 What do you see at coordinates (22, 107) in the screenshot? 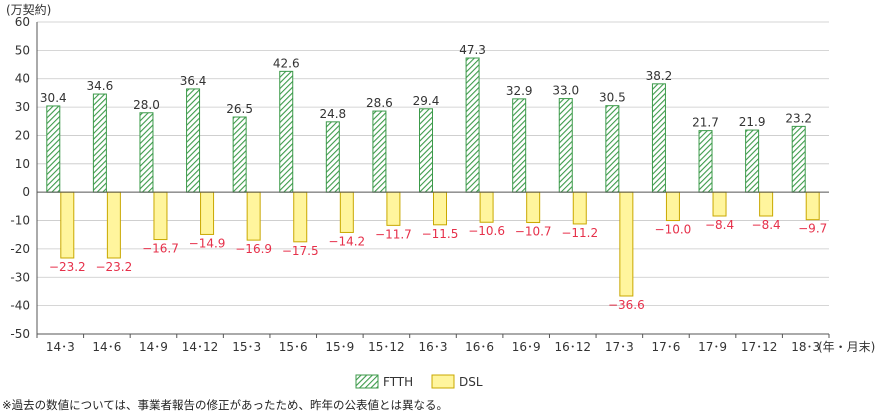
I see `y-tick-label: 30` at bounding box center [22, 107].